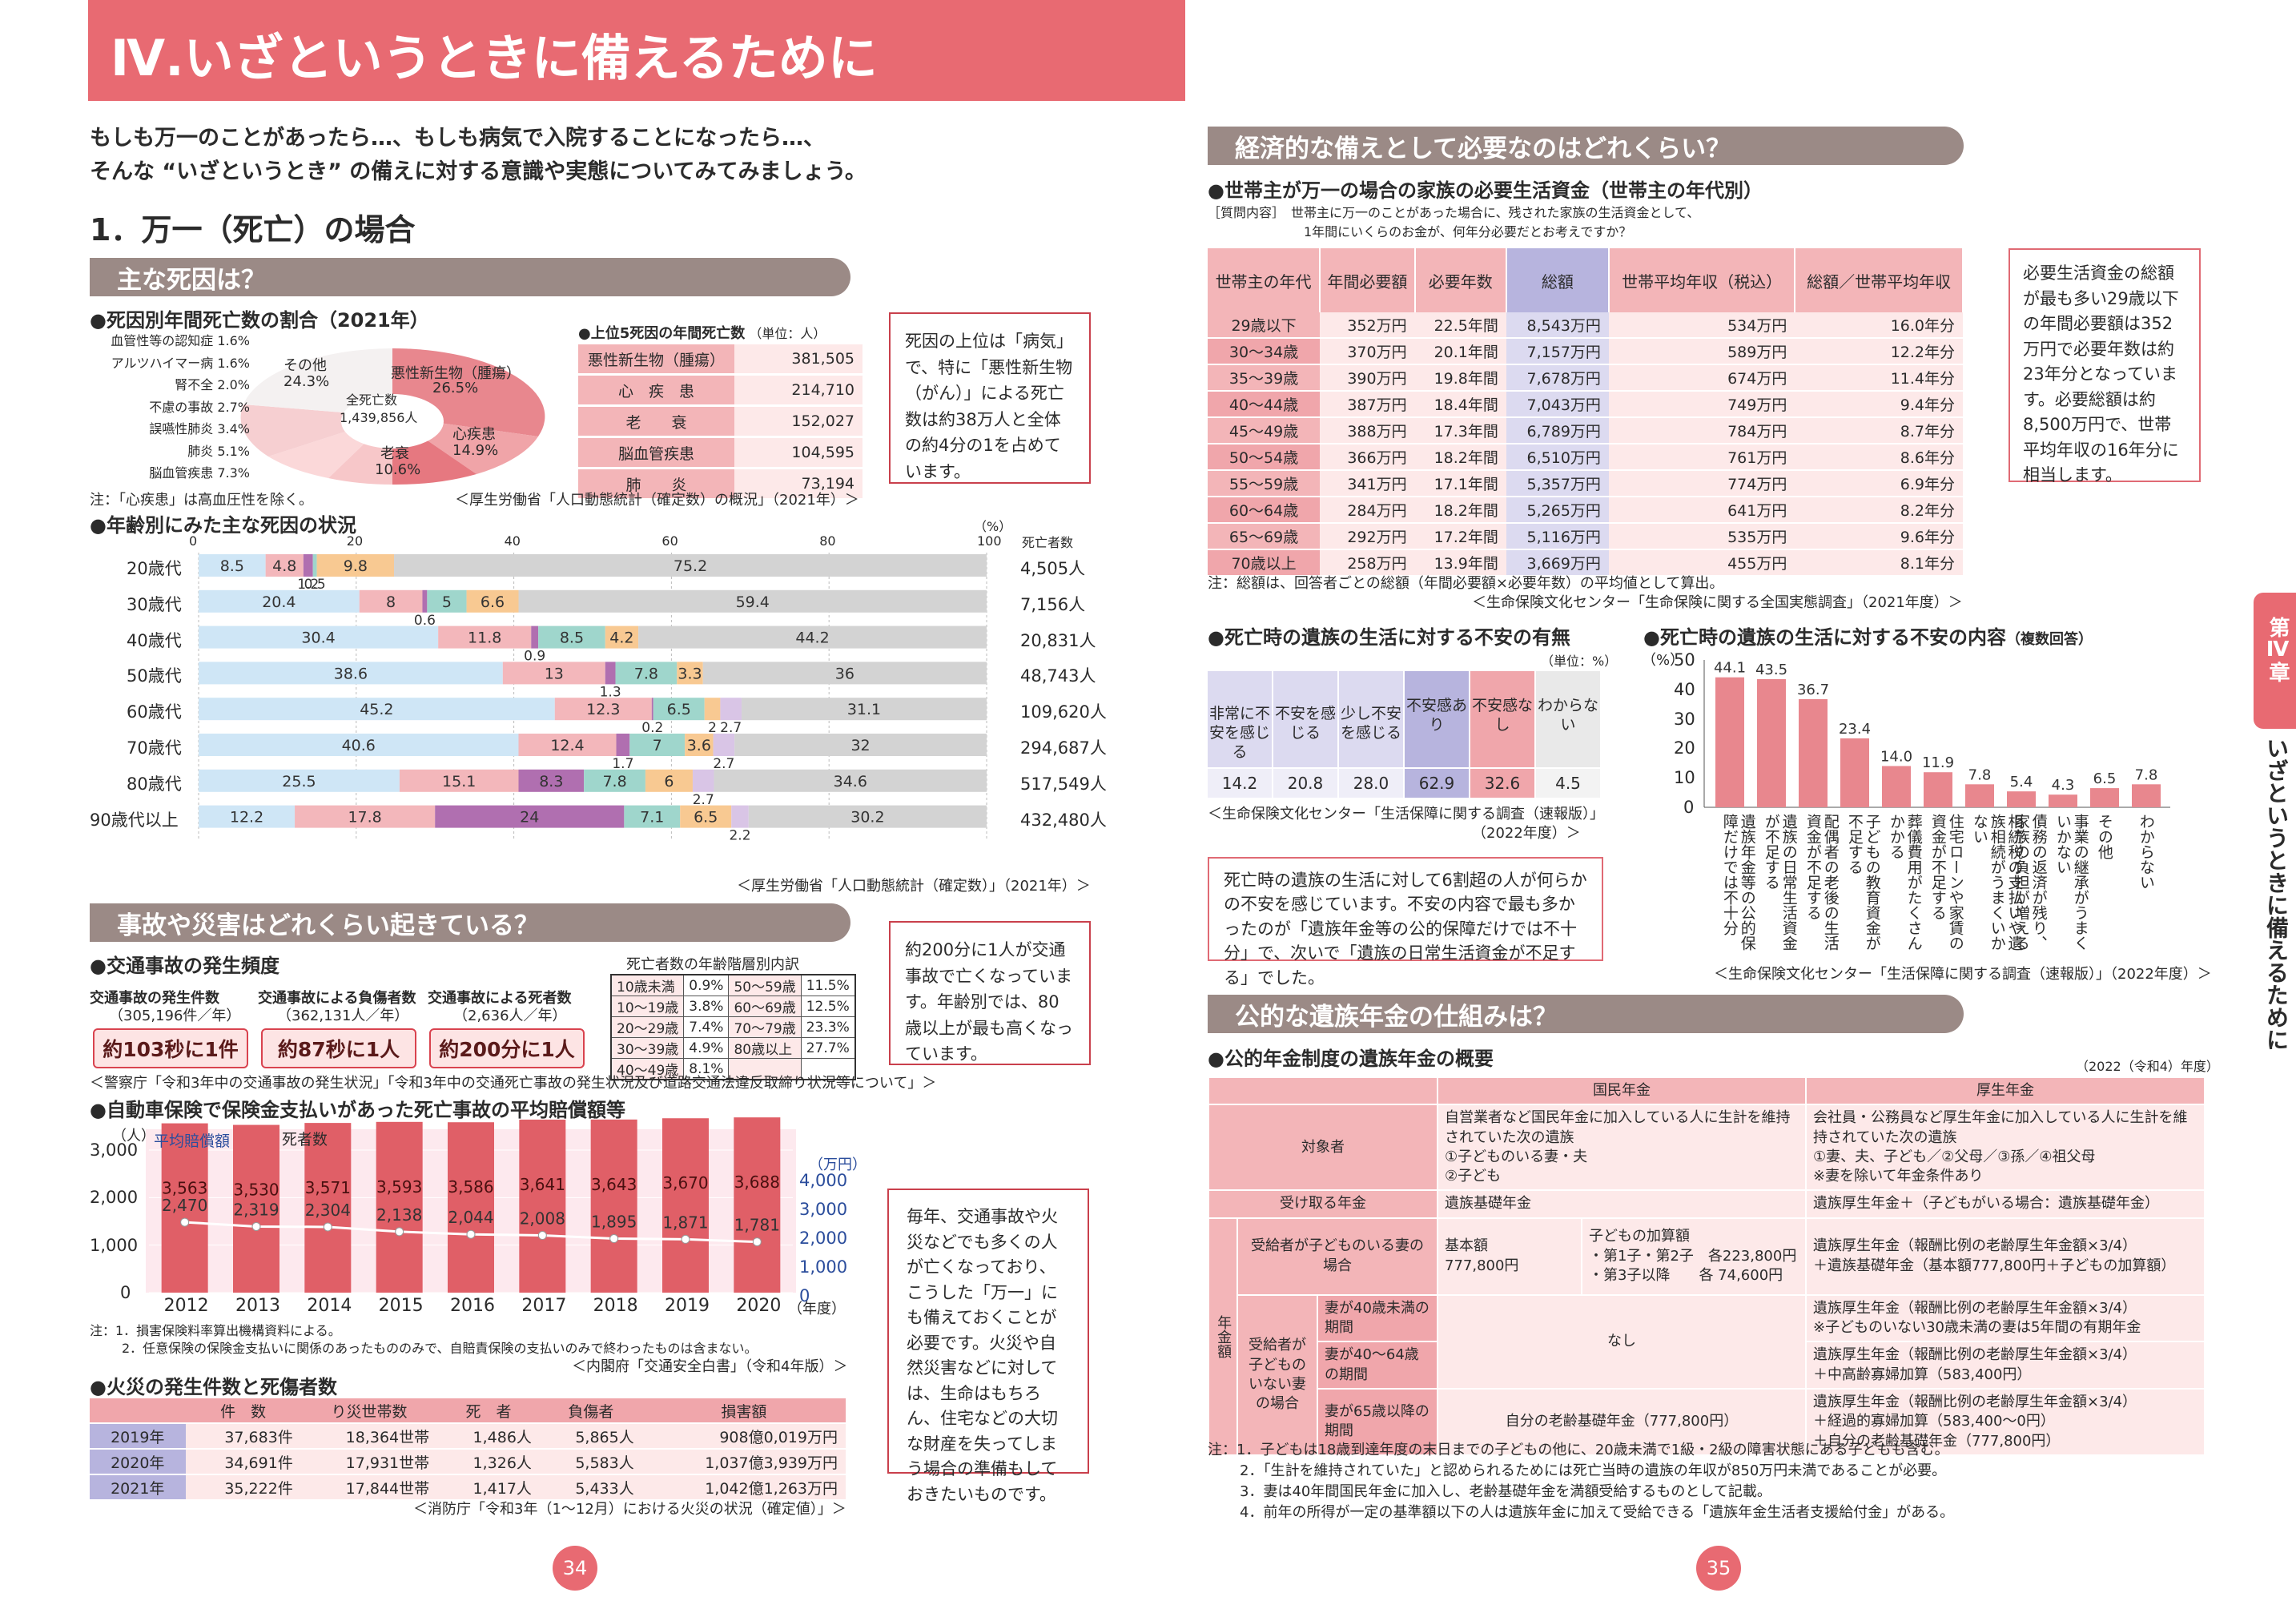  Describe the element at coordinates (2278, 649) in the screenshot. I see `side-chapter: 第Ⅳ章` at that location.